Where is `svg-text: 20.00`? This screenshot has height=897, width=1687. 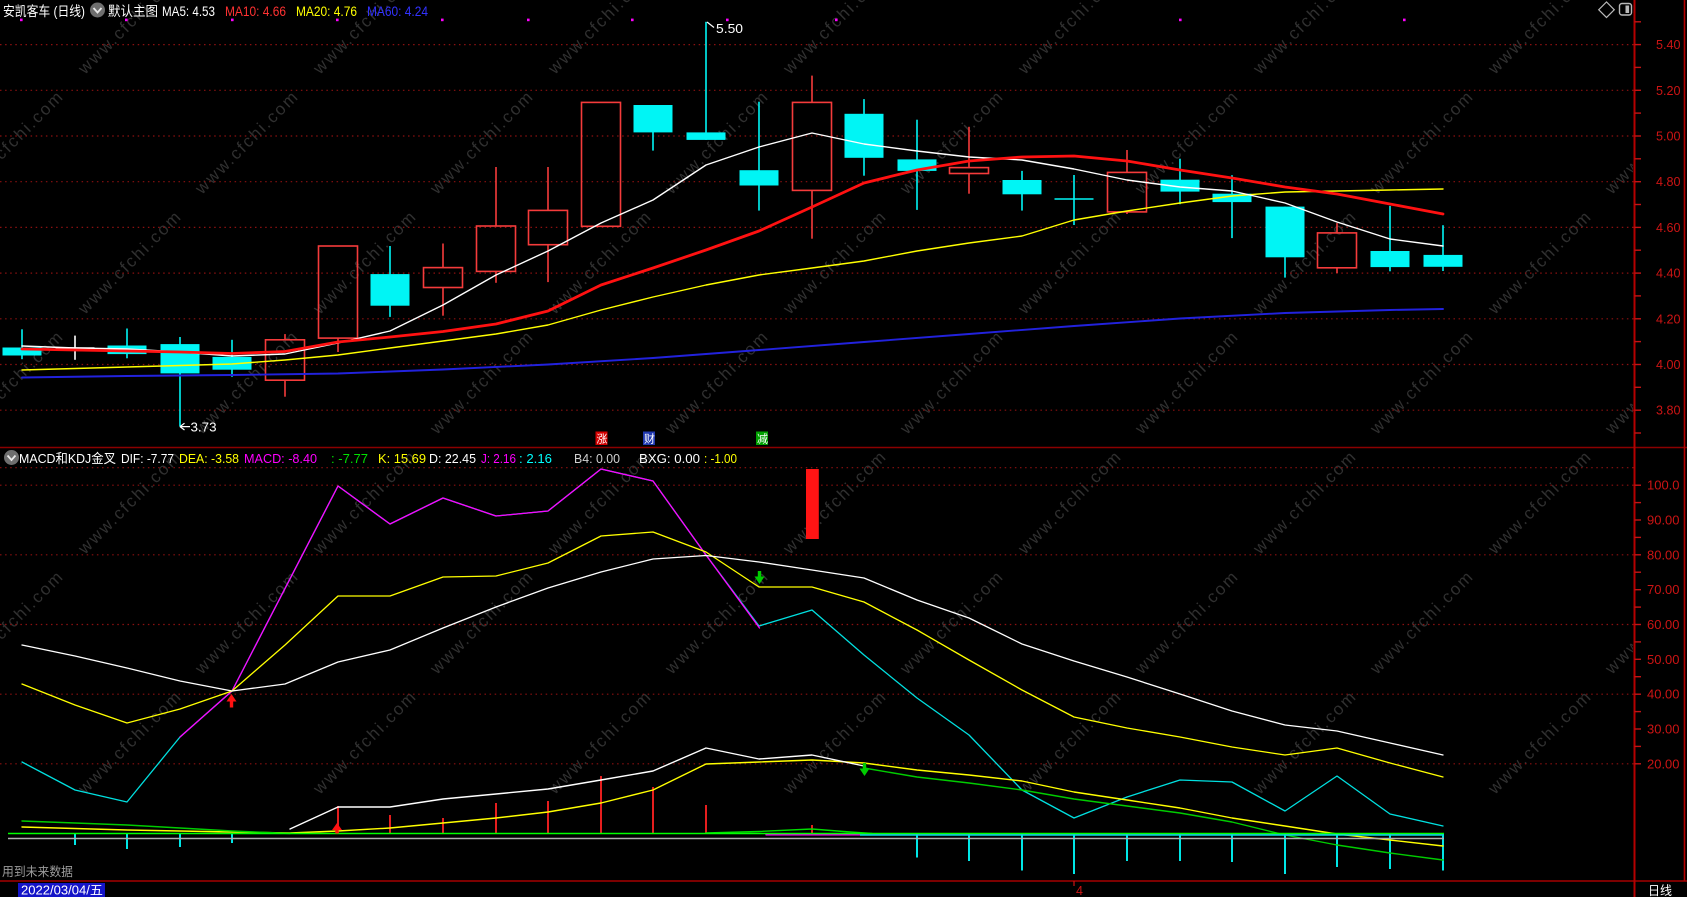 svg-text: 20.00 is located at coordinates (1663, 763).